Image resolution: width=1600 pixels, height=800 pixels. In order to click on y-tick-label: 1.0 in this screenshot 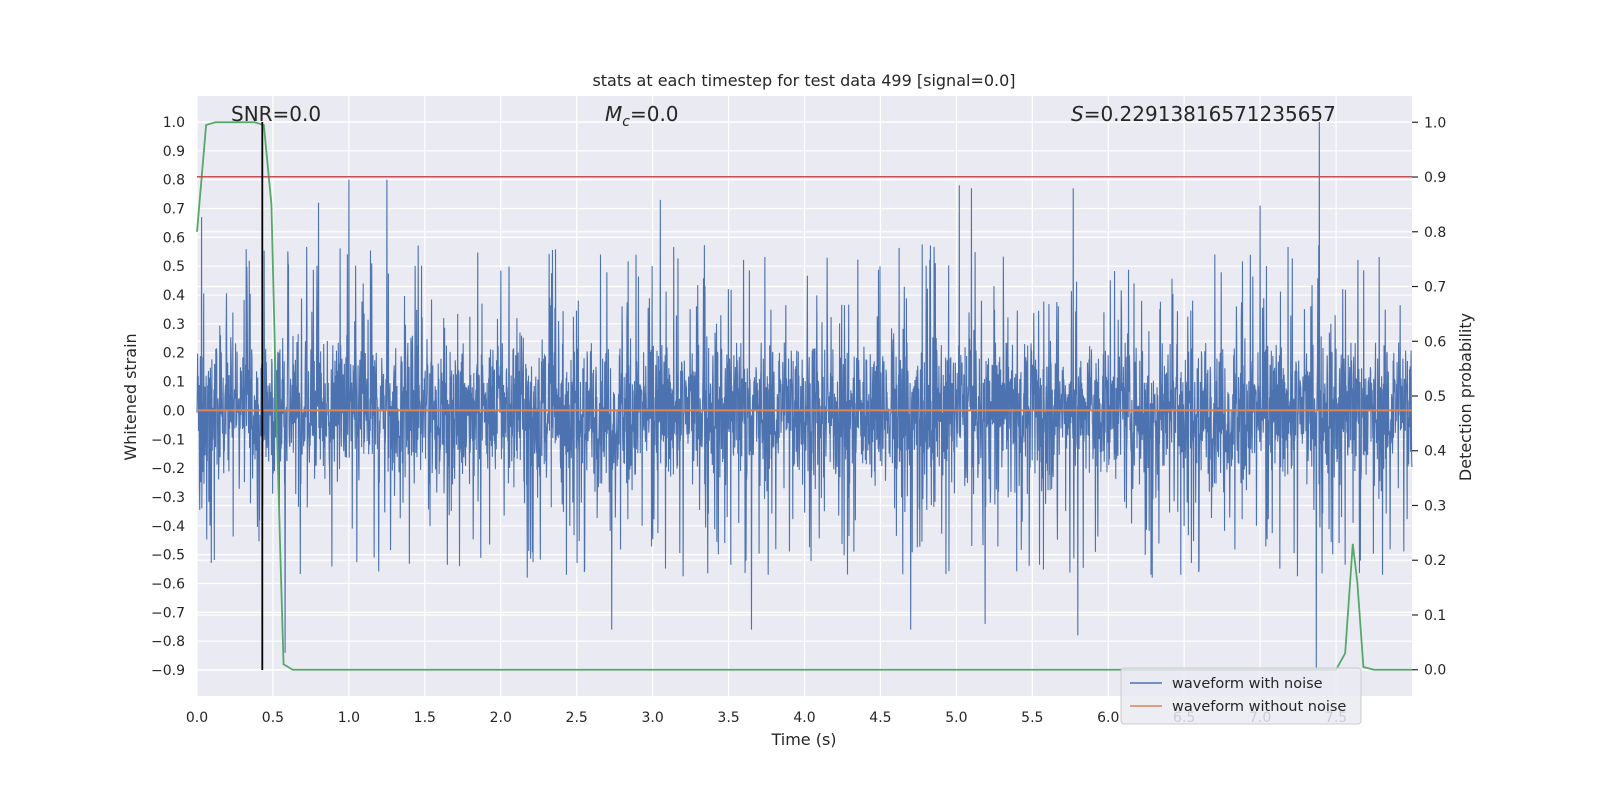, I will do `click(174, 123)`.